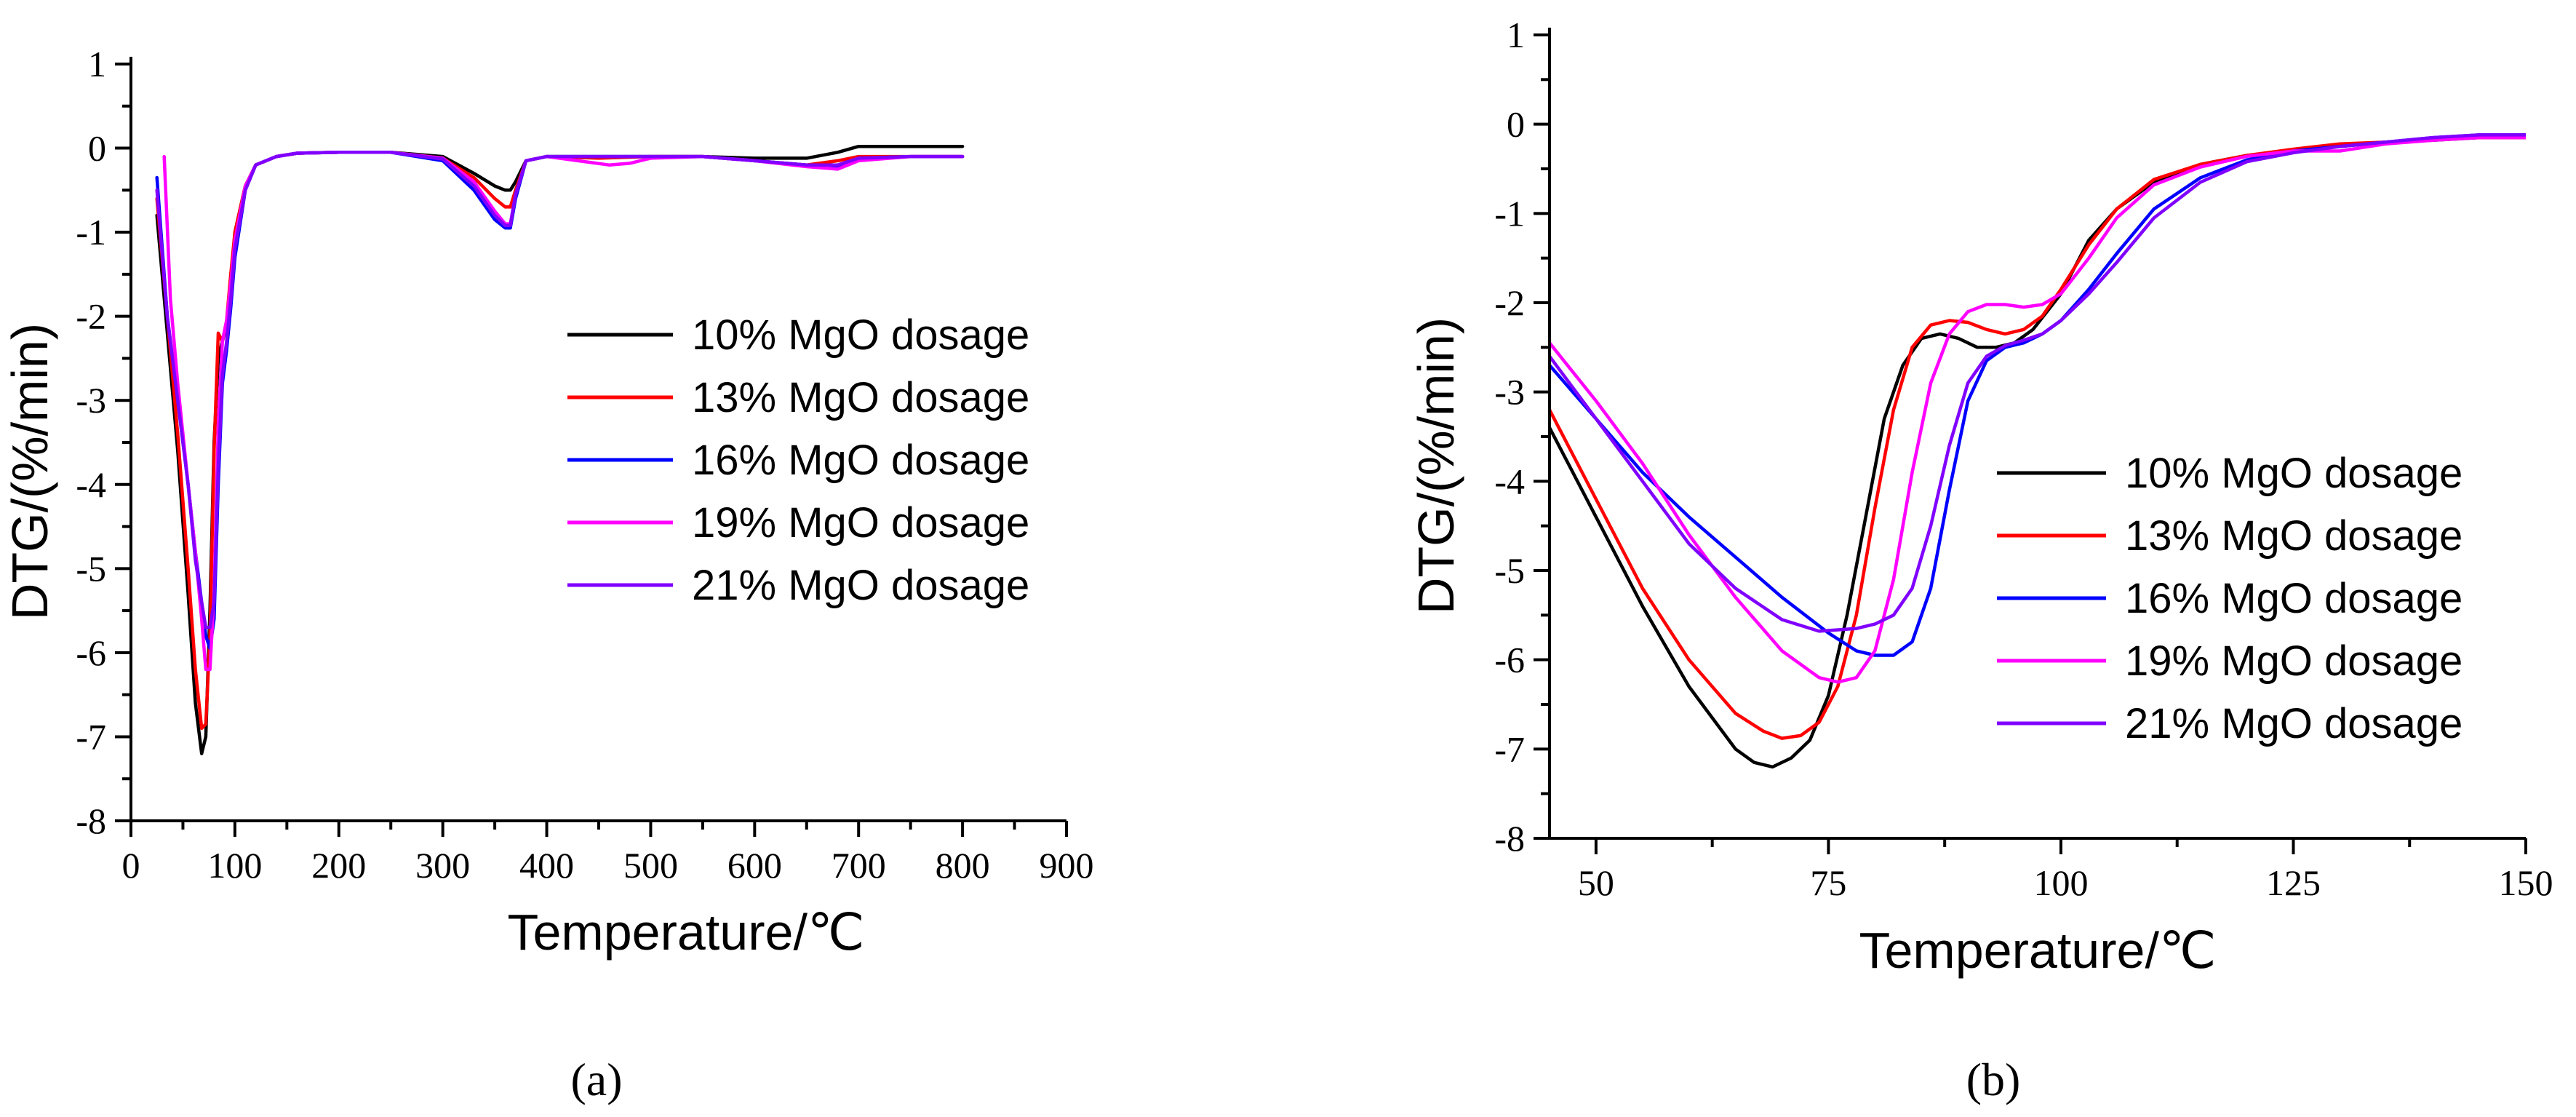 This screenshot has height=1117, width=2576. Describe the element at coordinates (2293, 882) in the screenshot. I see `x-tick-label: 125` at that location.